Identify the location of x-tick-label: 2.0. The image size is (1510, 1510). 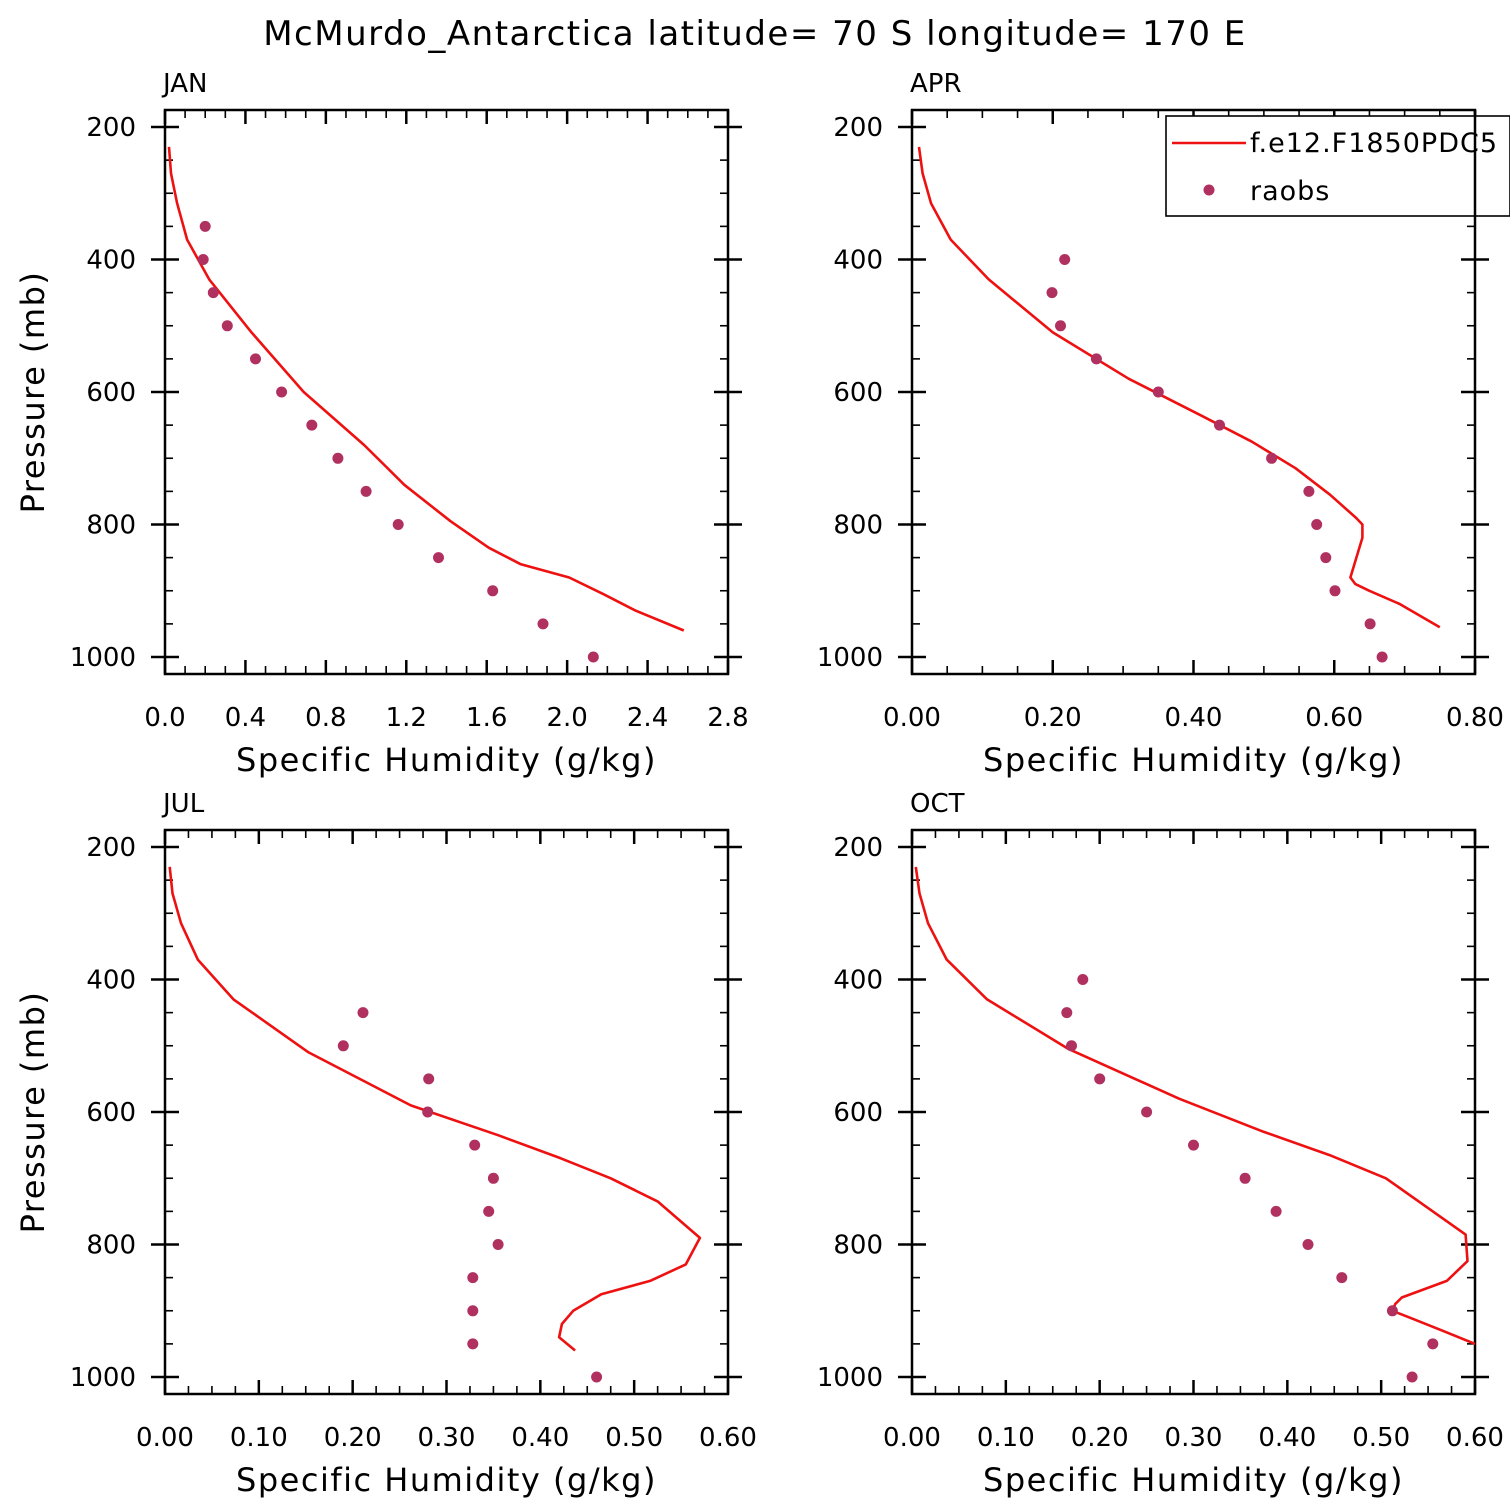
(566, 718).